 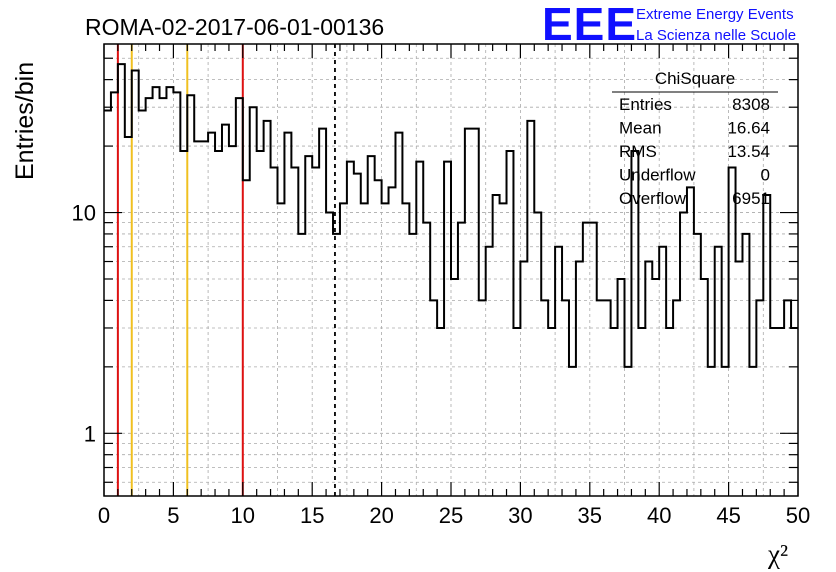 I want to click on stats-value: 8308, so click(x=751, y=104).